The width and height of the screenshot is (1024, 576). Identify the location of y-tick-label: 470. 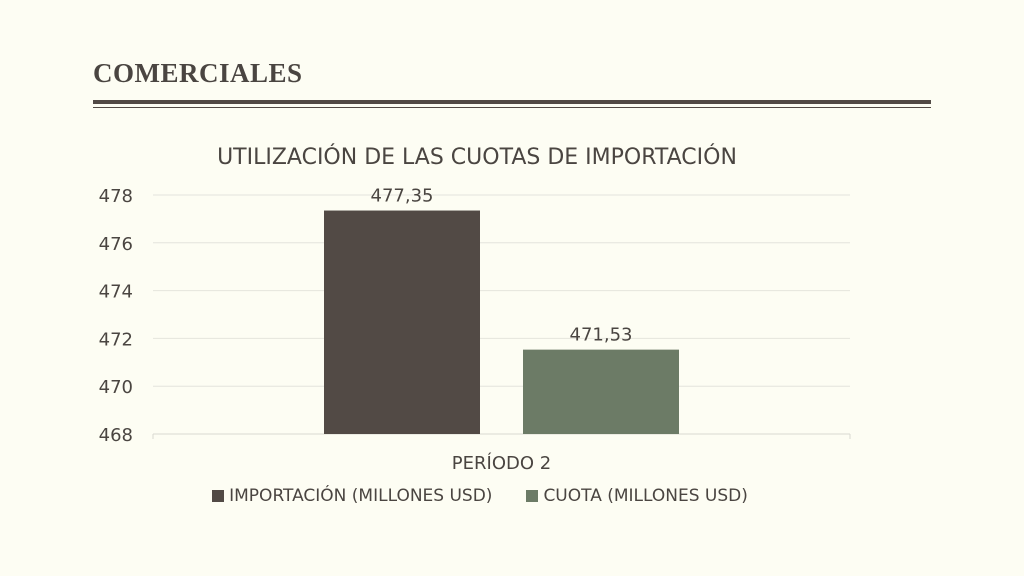
(116, 387).